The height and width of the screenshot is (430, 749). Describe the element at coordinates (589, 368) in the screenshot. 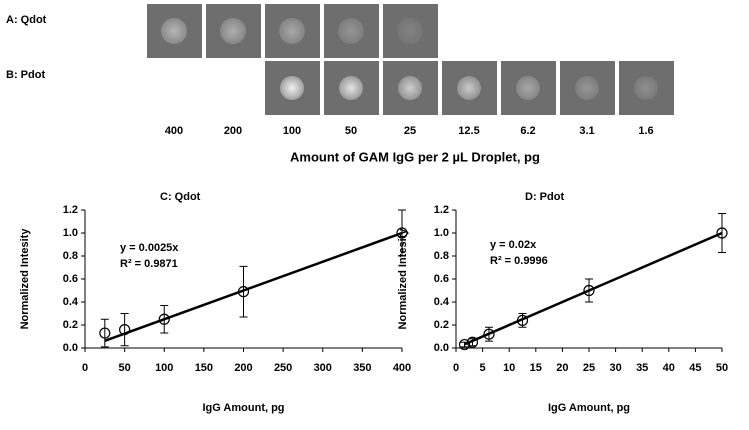

I see `x-tick-label: 25` at that location.